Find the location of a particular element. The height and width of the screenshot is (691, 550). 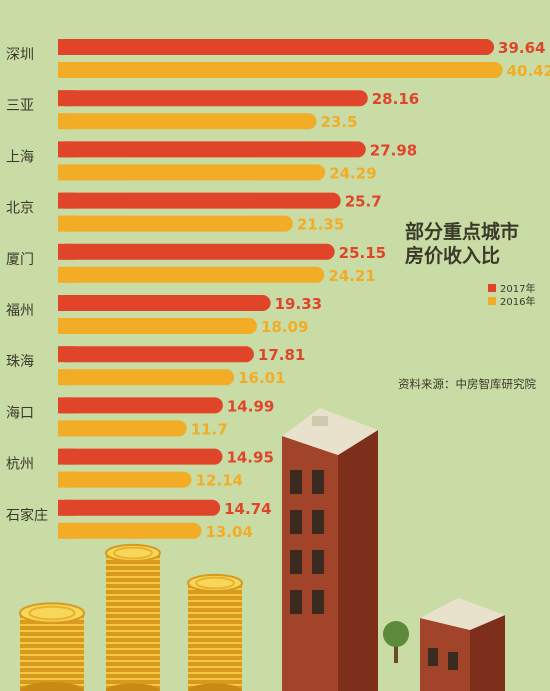

legend-label-2016: 2016年 is located at coordinates (518, 302).